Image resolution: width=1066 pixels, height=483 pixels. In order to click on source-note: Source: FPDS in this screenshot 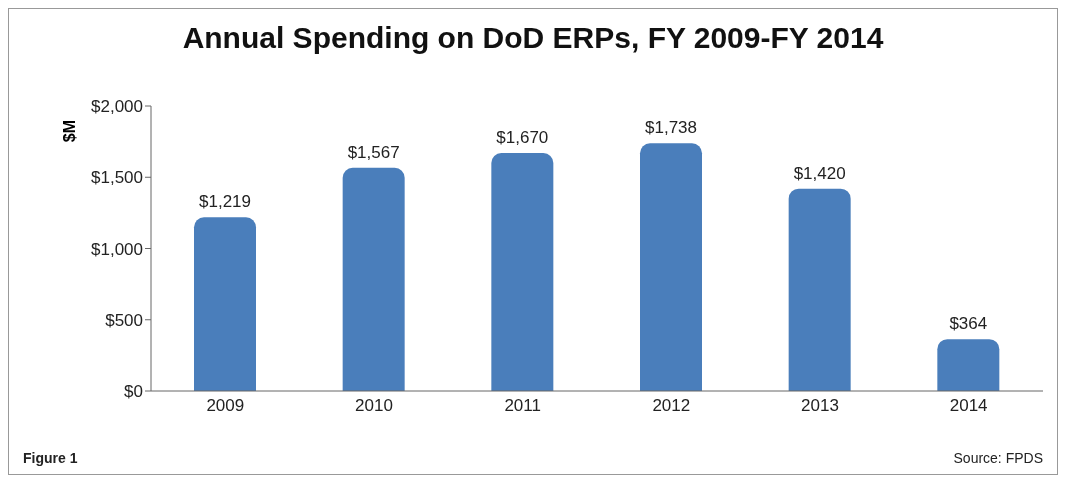, I will do `click(998, 458)`.